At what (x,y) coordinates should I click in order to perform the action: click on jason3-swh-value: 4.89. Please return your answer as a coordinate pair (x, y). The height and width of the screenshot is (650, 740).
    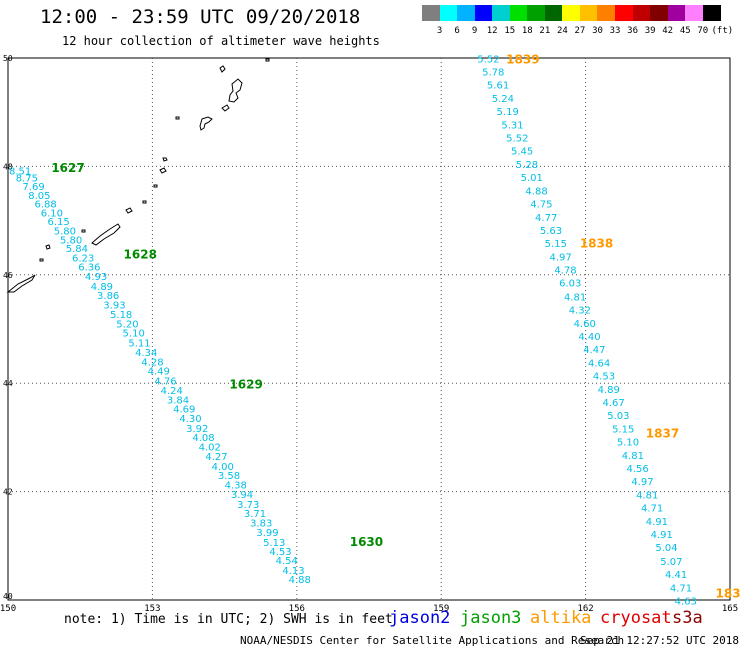
    Looking at the image, I should click on (102, 287).